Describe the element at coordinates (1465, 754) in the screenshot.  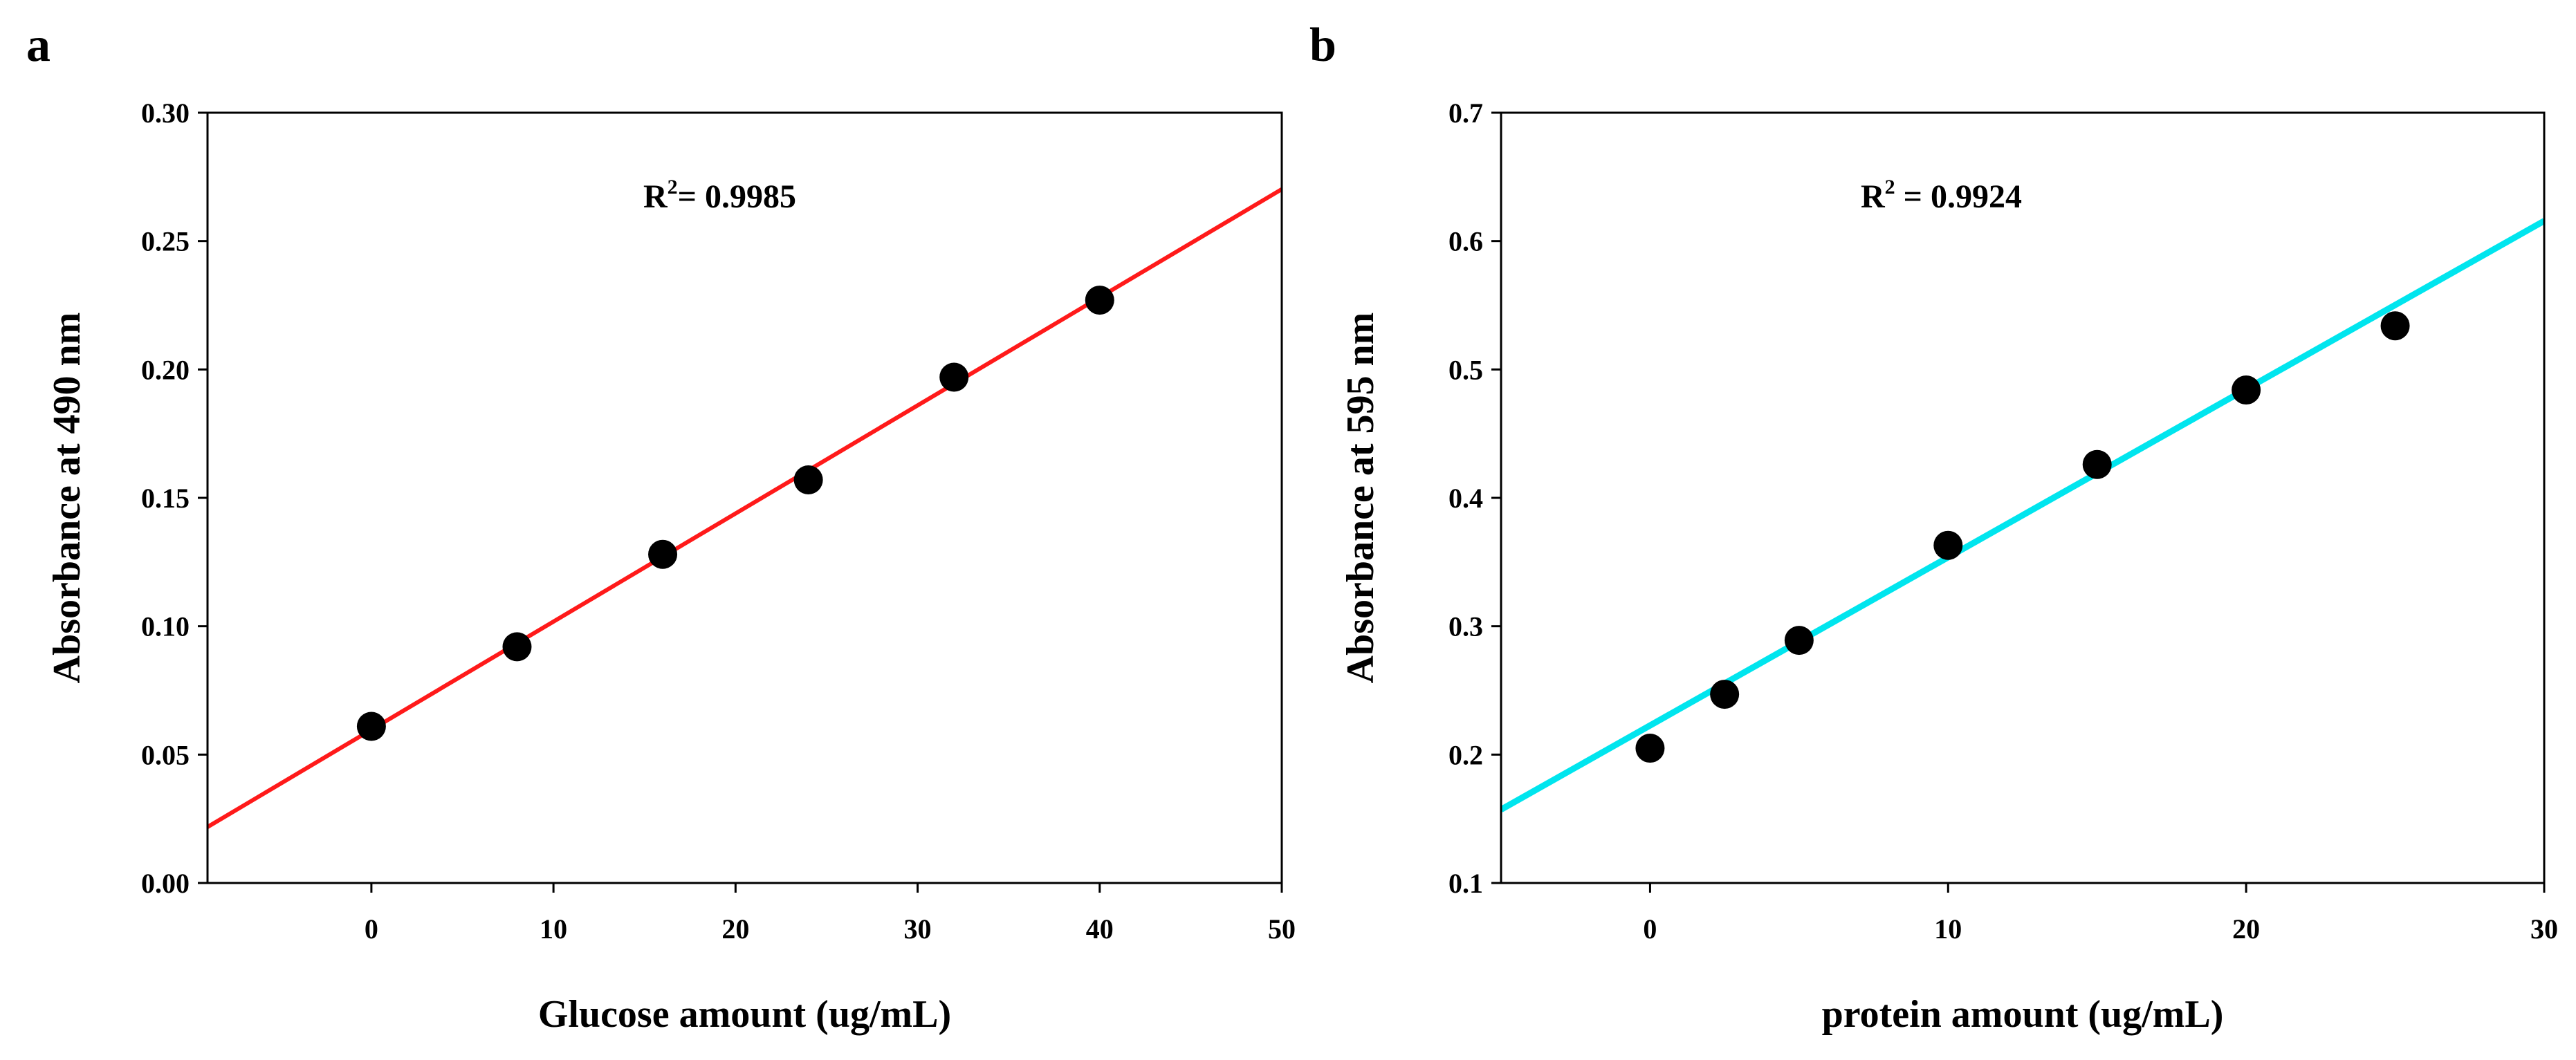
I see `y-tick-label: 0.2` at that location.